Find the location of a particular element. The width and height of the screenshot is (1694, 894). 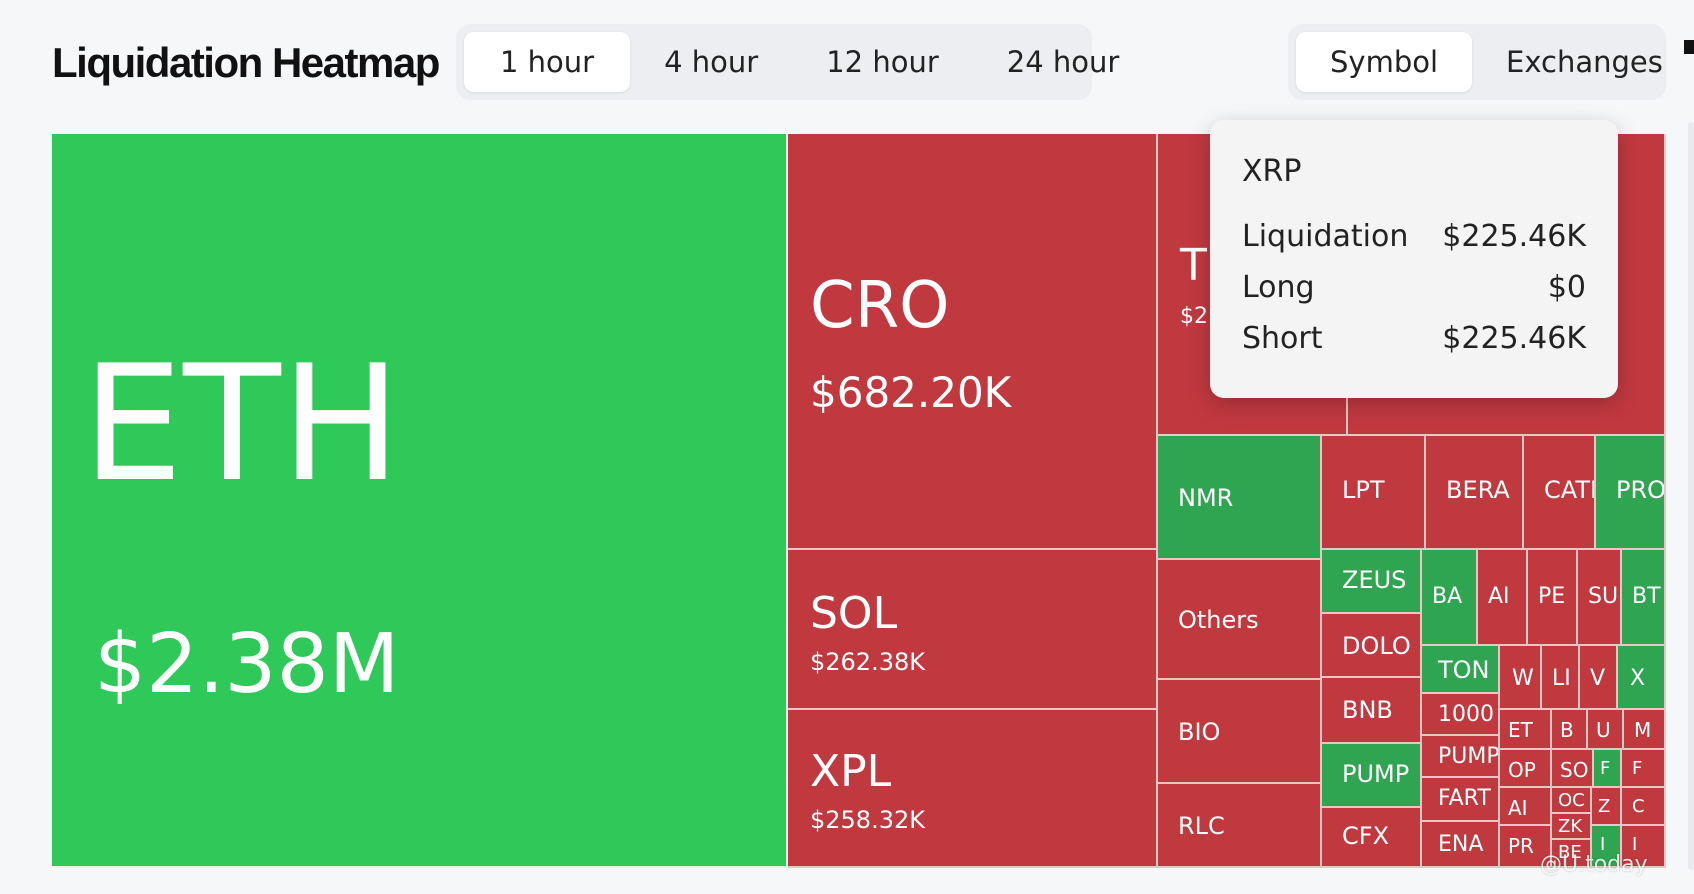

tile-symbol: OP is located at coordinates (1522, 770).